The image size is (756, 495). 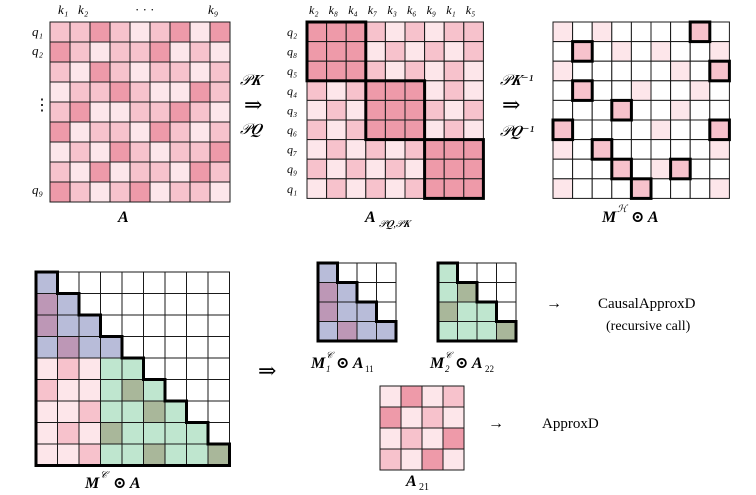 I want to click on matrix-permuted-row-labels: q₂ q₈ q₅ q₄ q₃ q₆ q₇ q₉ q₁, so click(x=292, y=110).